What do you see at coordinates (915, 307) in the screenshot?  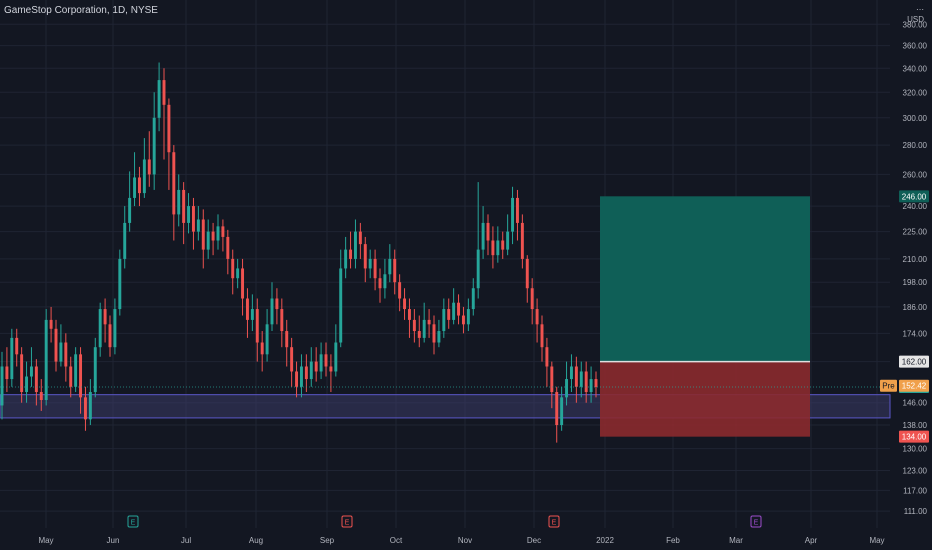 I see `price-tick-label: 186.00` at bounding box center [915, 307].